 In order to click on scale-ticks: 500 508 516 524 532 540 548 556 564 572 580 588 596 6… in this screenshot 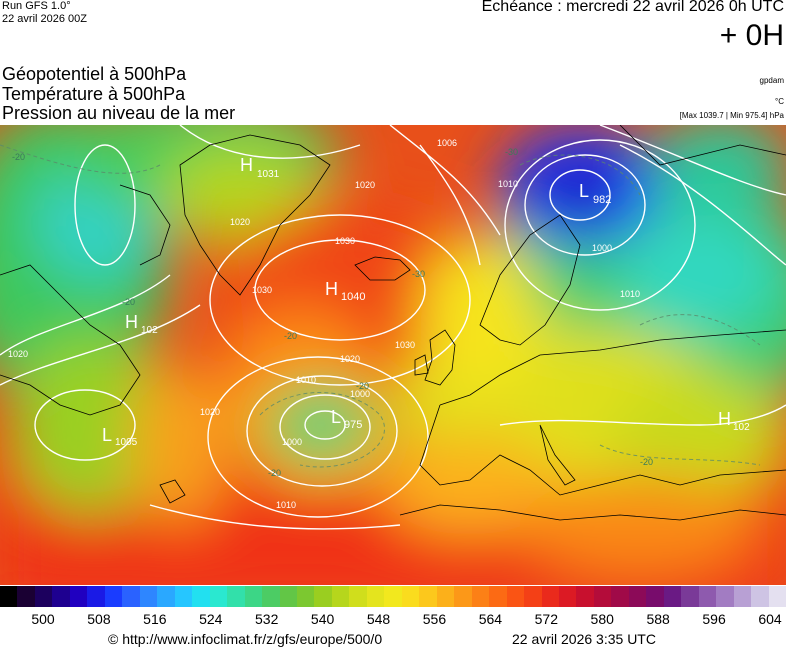, I will do `click(393, 619)`.